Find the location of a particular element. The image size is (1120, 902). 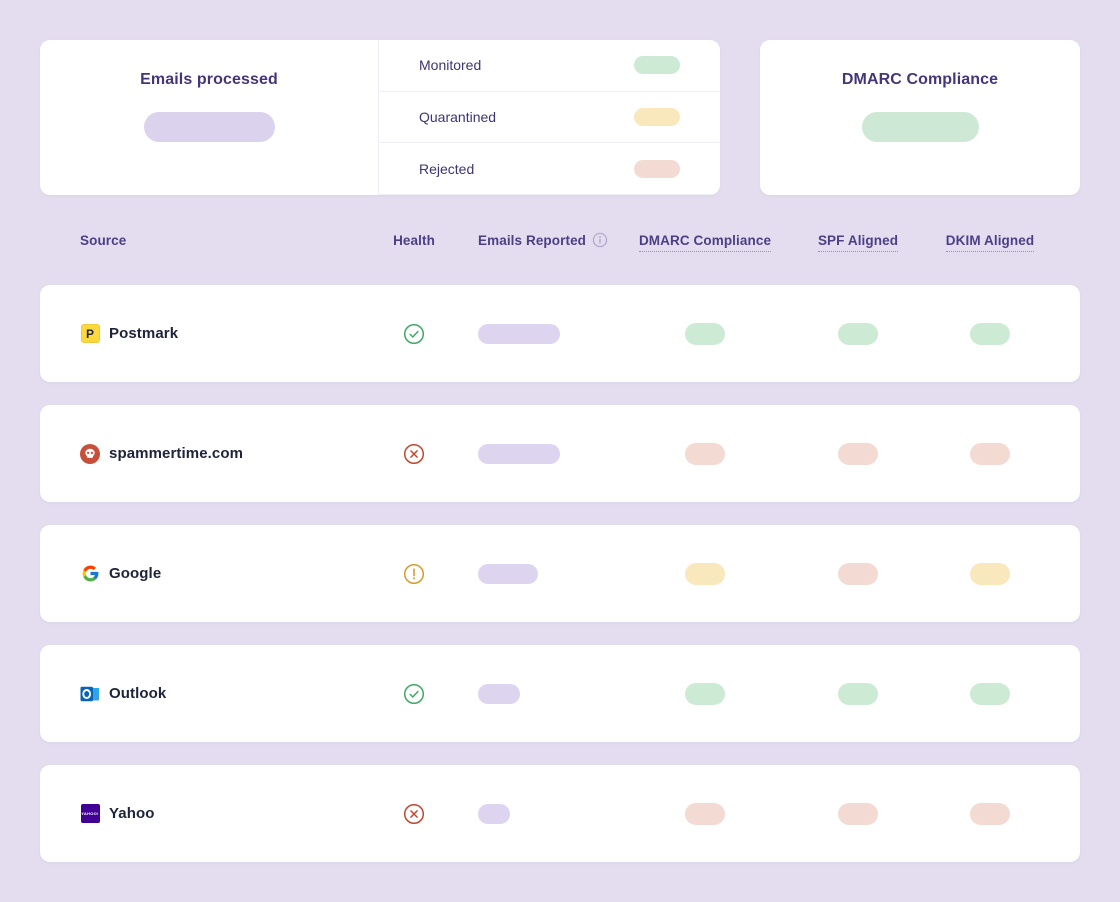

source-name: spammertime.com is located at coordinates (176, 453).